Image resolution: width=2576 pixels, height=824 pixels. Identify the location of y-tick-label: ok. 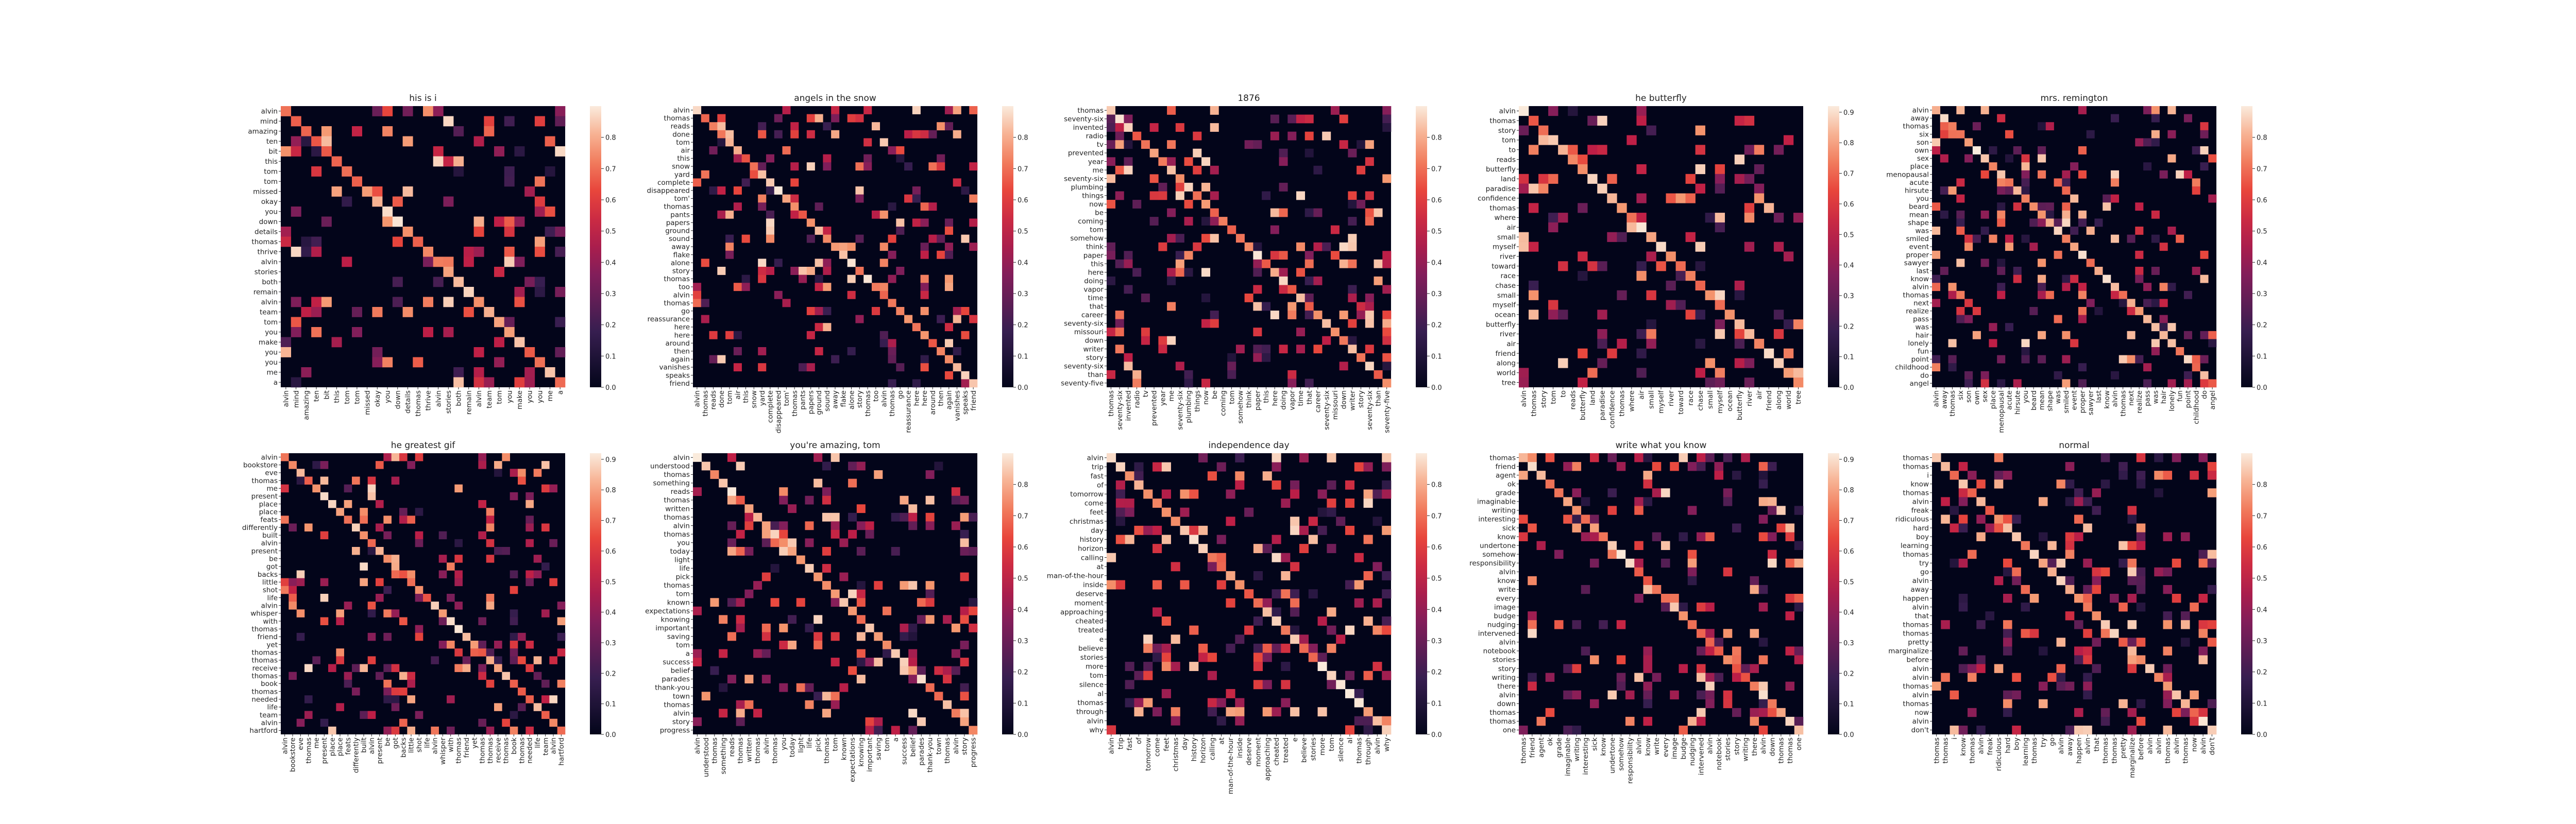
(1511, 484).